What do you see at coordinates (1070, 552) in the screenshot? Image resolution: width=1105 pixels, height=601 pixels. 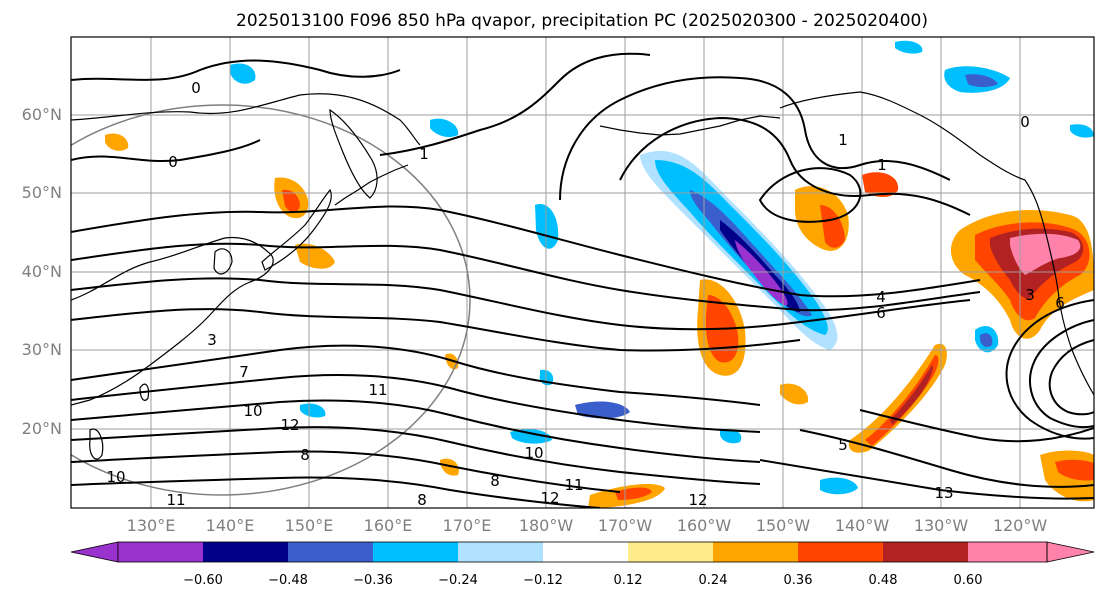 I see `colorbar-extend-high` at bounding box center [1070, 552].